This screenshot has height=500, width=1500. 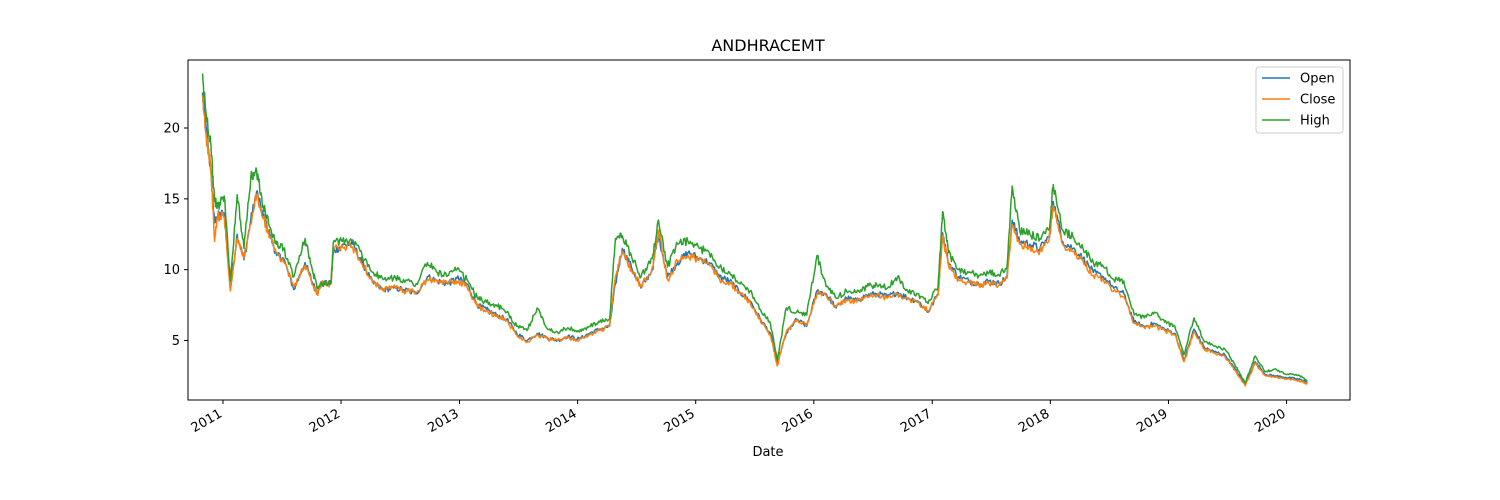 I want to click on y-tick-label: 5, so click(x=176, y=341).